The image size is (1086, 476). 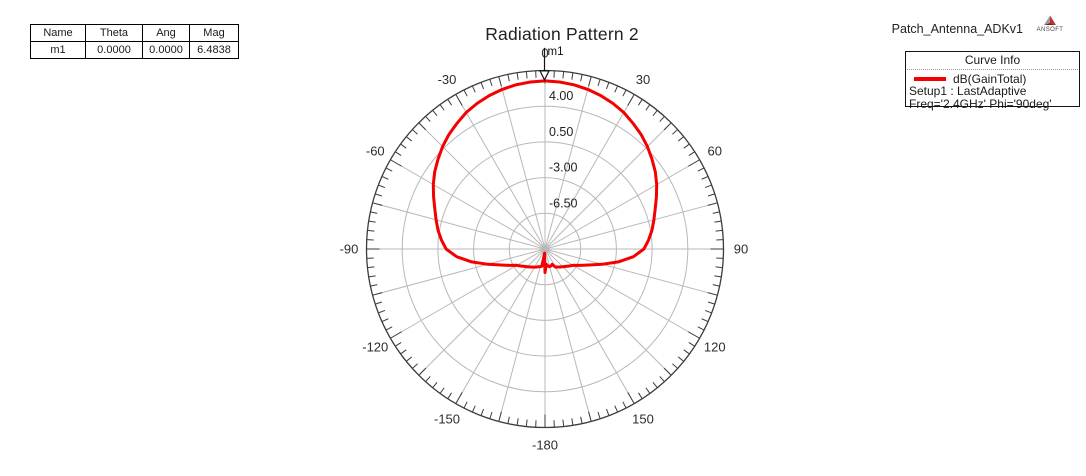 What do you see at coordinates (166, 33) in the screenshot?
I see `marker-col-ang: Ang` at bounding box center [166, 33].